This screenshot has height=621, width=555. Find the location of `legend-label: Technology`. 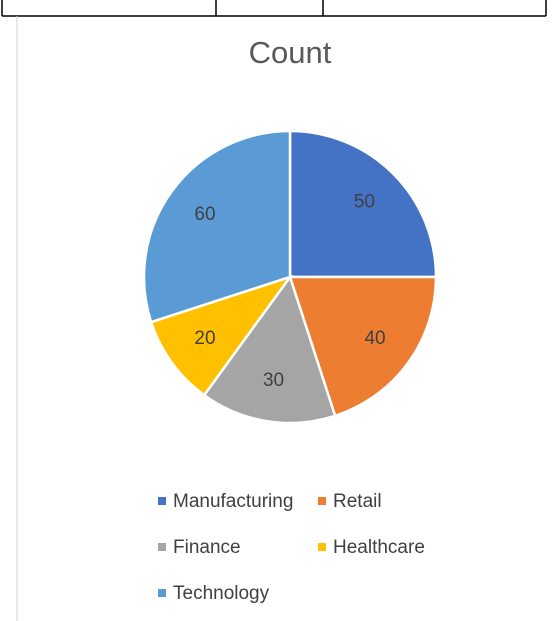

legend-label: Technology is located at coordinates (221, 593).